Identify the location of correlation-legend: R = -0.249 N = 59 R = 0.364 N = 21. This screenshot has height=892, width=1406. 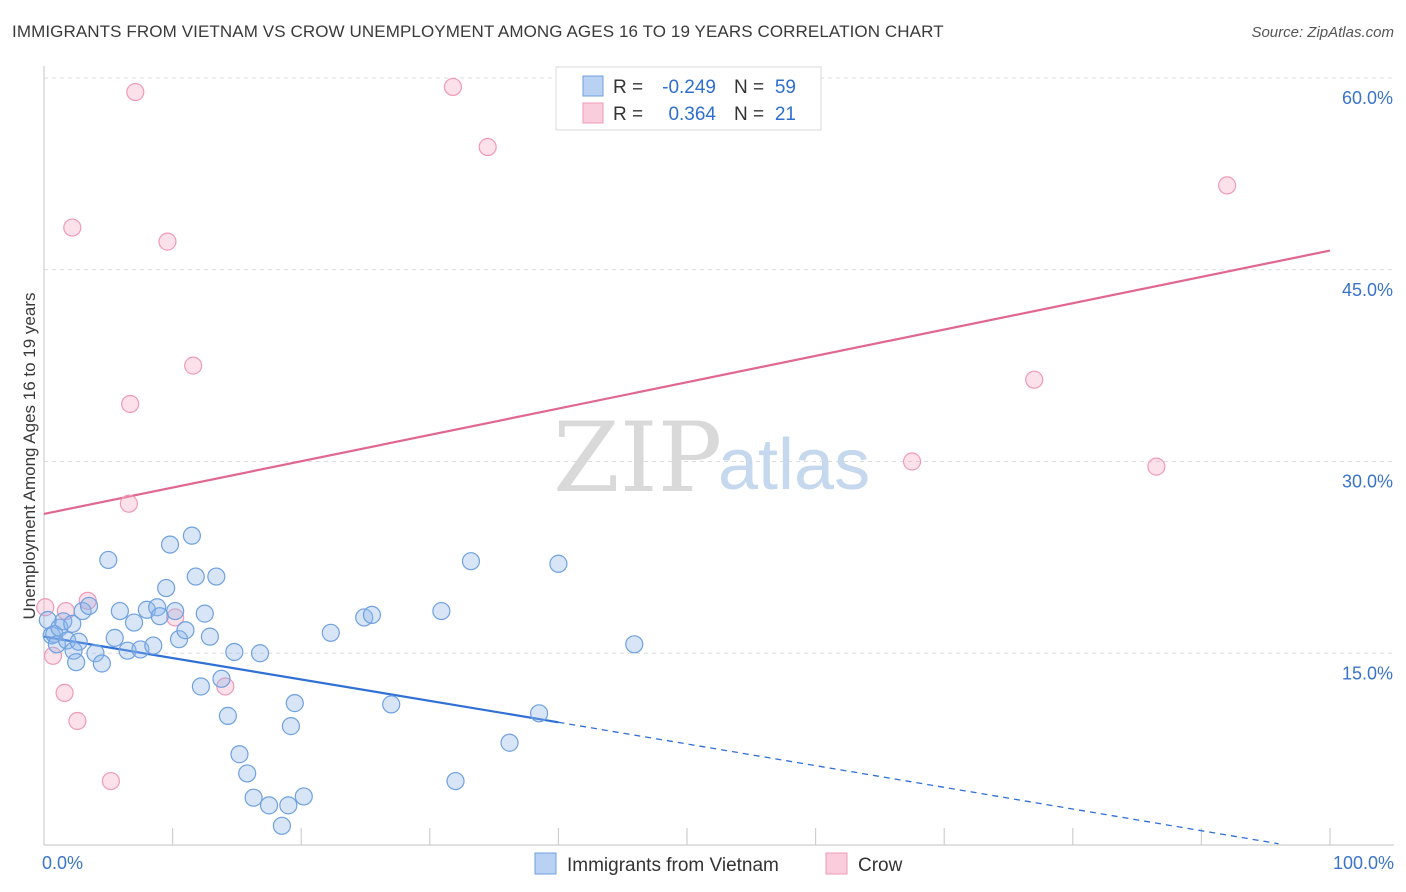
(688, 98).